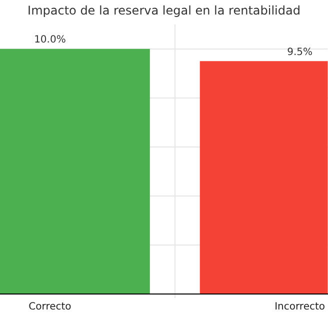 This screenshot has width=328, height=320. I want to click on chart-title: Impacto de la reserva legal en la rentabilidad, so click(164, 10).